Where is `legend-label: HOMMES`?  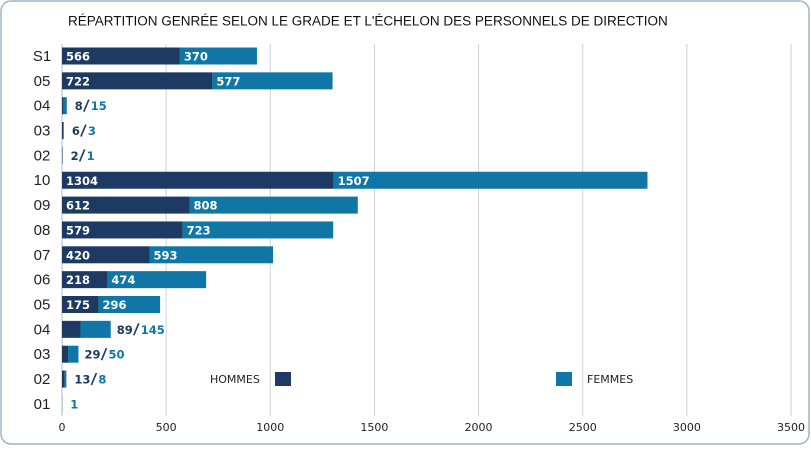
legend-label: HOMMES is located at coordinates (235, 379).